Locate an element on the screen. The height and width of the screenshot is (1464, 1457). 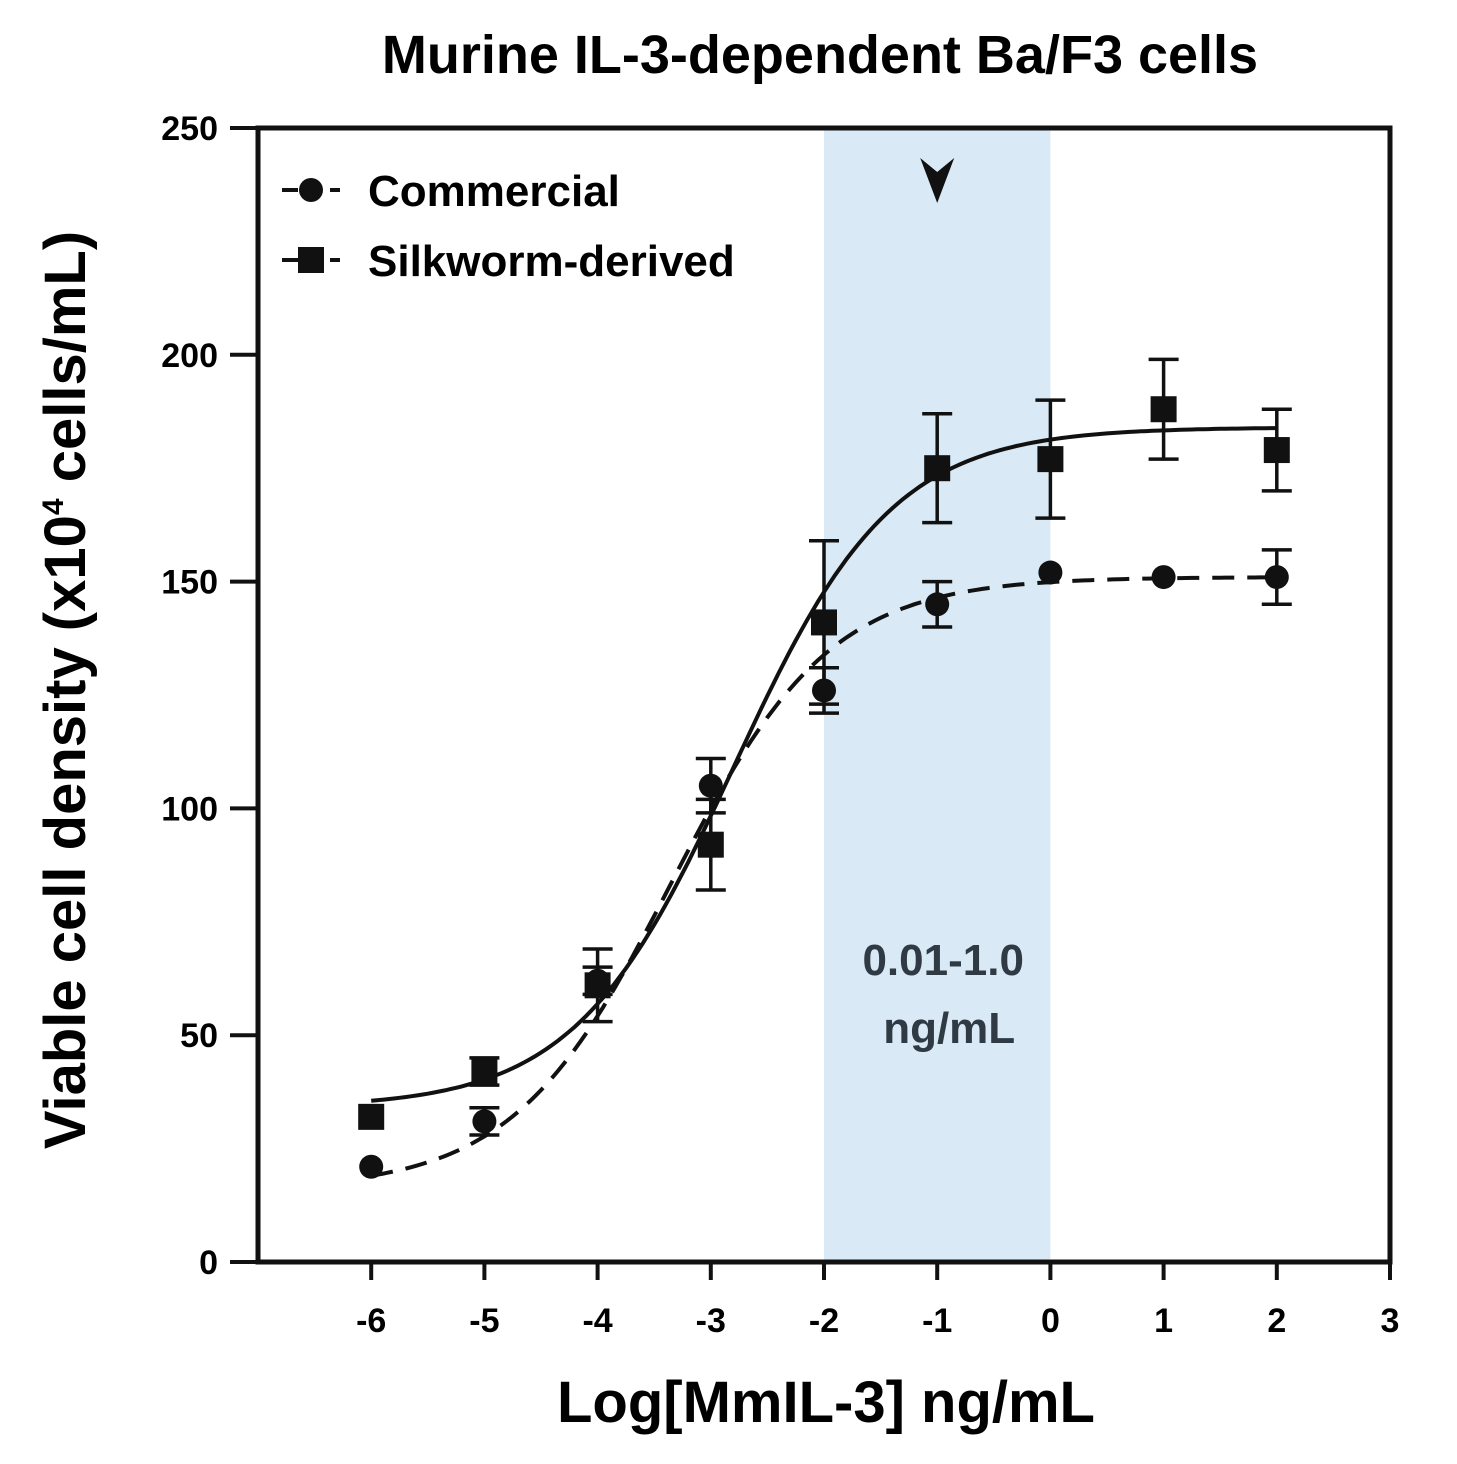
highlight-band is located at coordinates (937, 695).